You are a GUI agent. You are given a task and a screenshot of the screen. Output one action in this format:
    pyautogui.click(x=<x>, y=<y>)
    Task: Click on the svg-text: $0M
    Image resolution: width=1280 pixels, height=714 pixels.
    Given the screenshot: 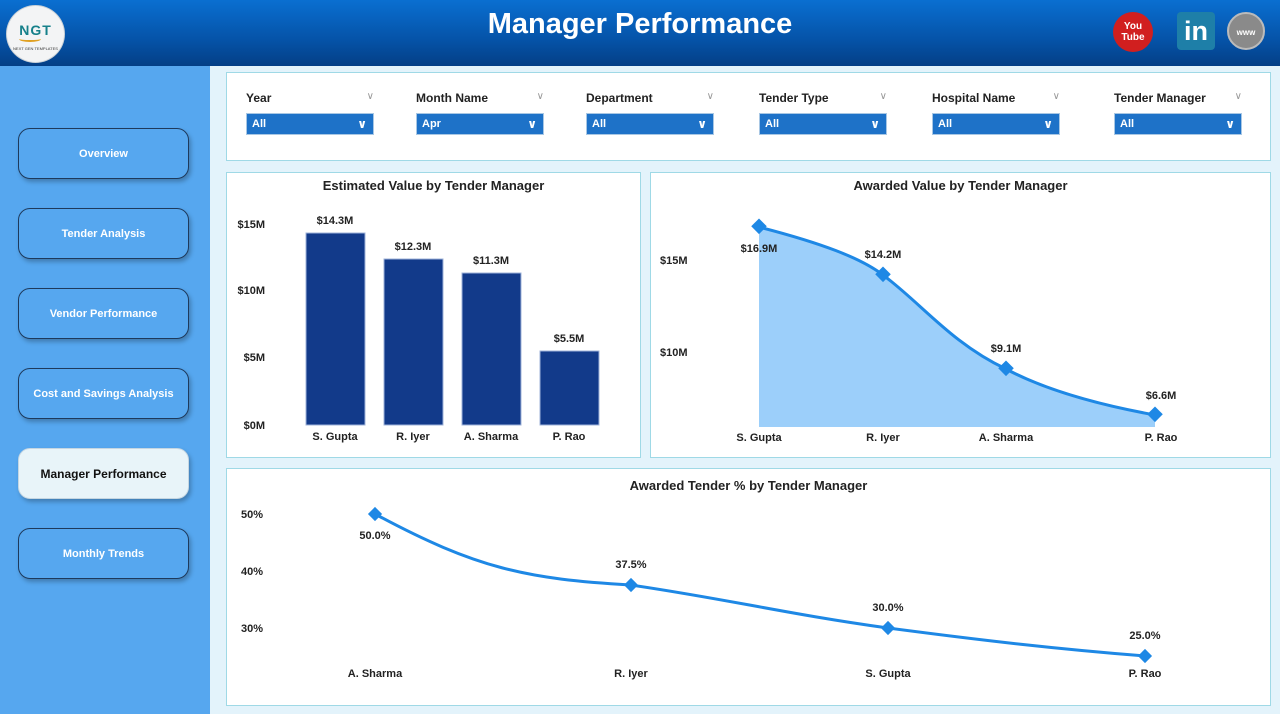 What is the action you would take?
    pyautogui.click(x=254, y=426)
    